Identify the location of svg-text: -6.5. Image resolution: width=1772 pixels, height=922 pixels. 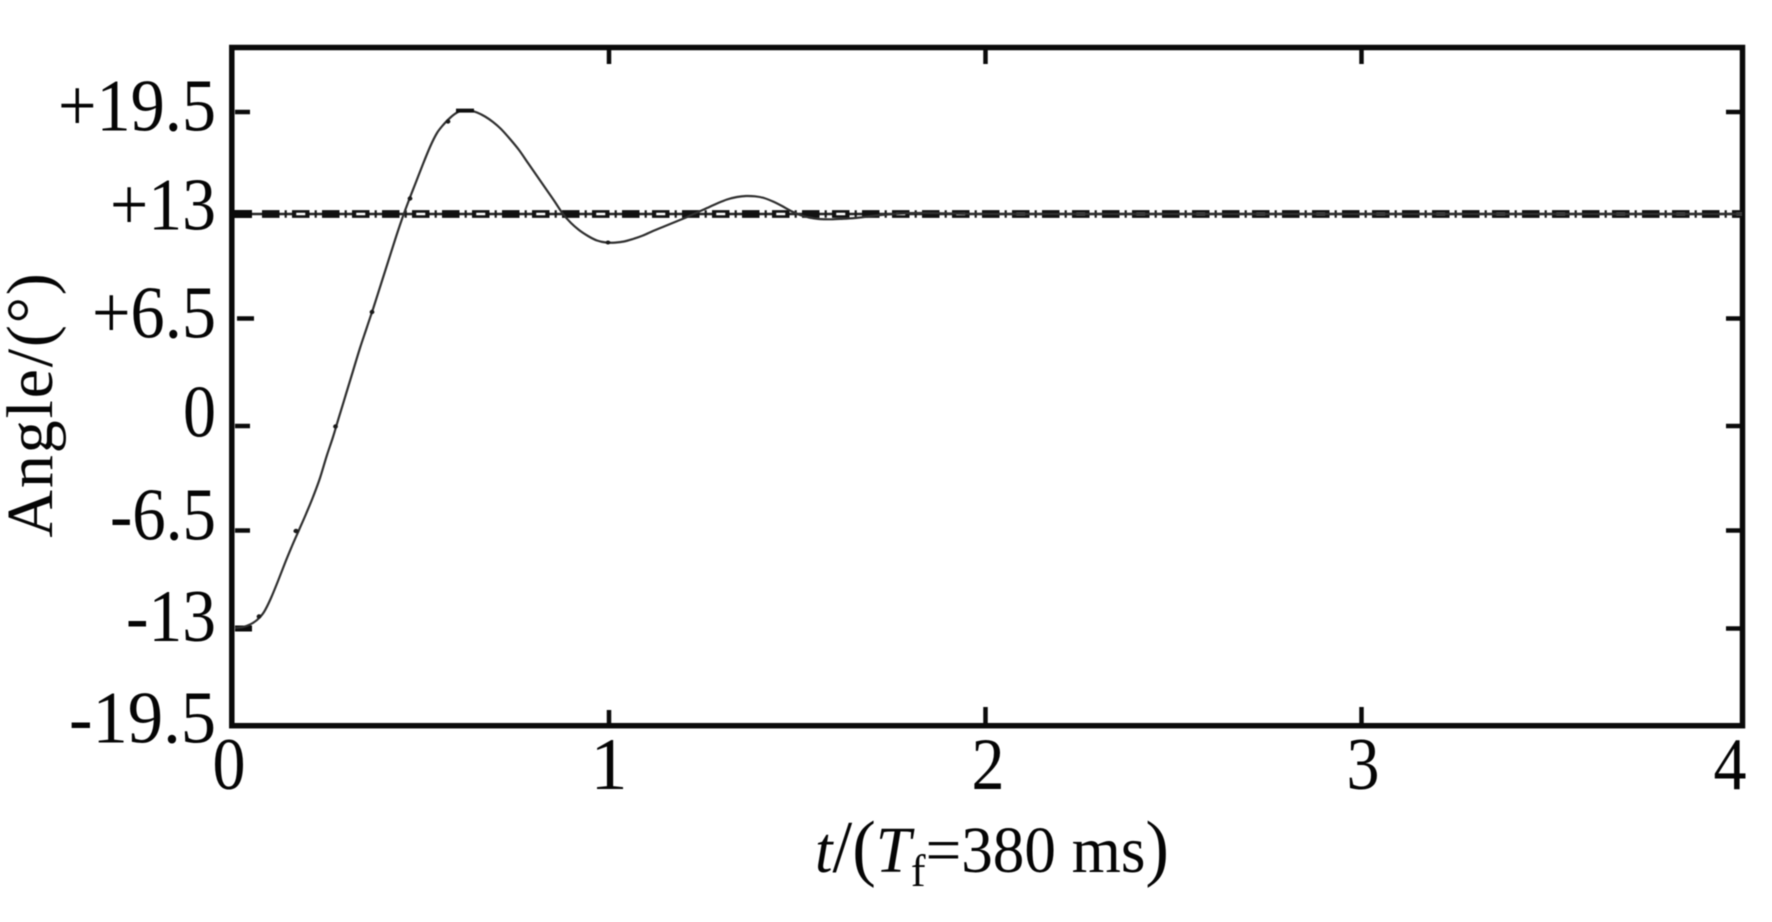
(163, 516).